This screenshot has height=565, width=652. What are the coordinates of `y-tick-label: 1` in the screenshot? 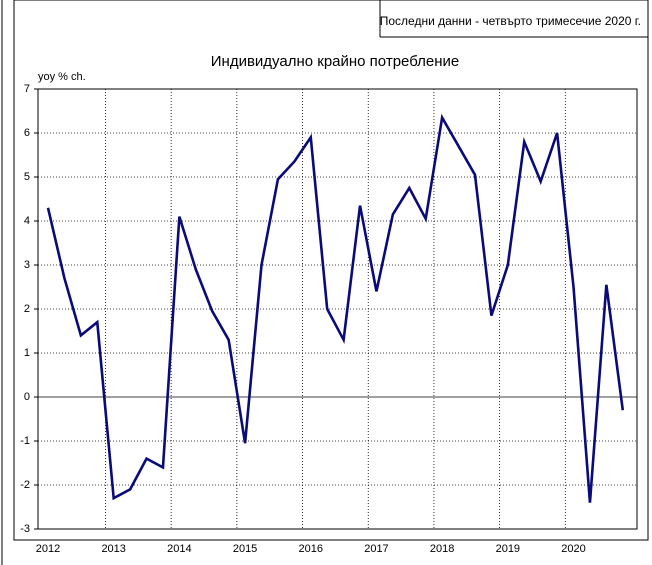 It's located at (27, 353).